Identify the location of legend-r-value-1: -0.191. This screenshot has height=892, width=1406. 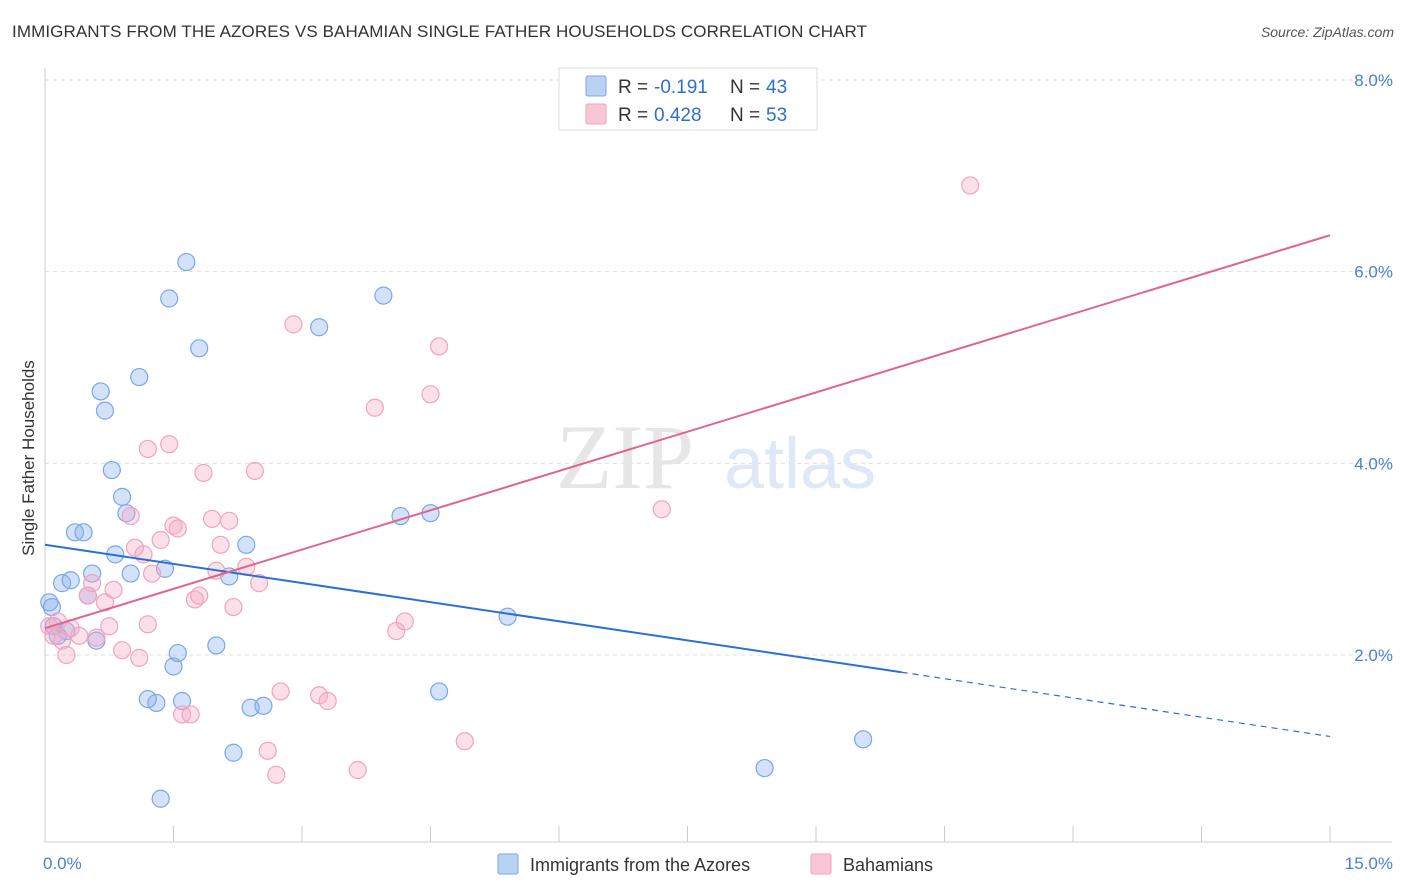
(681, 87).